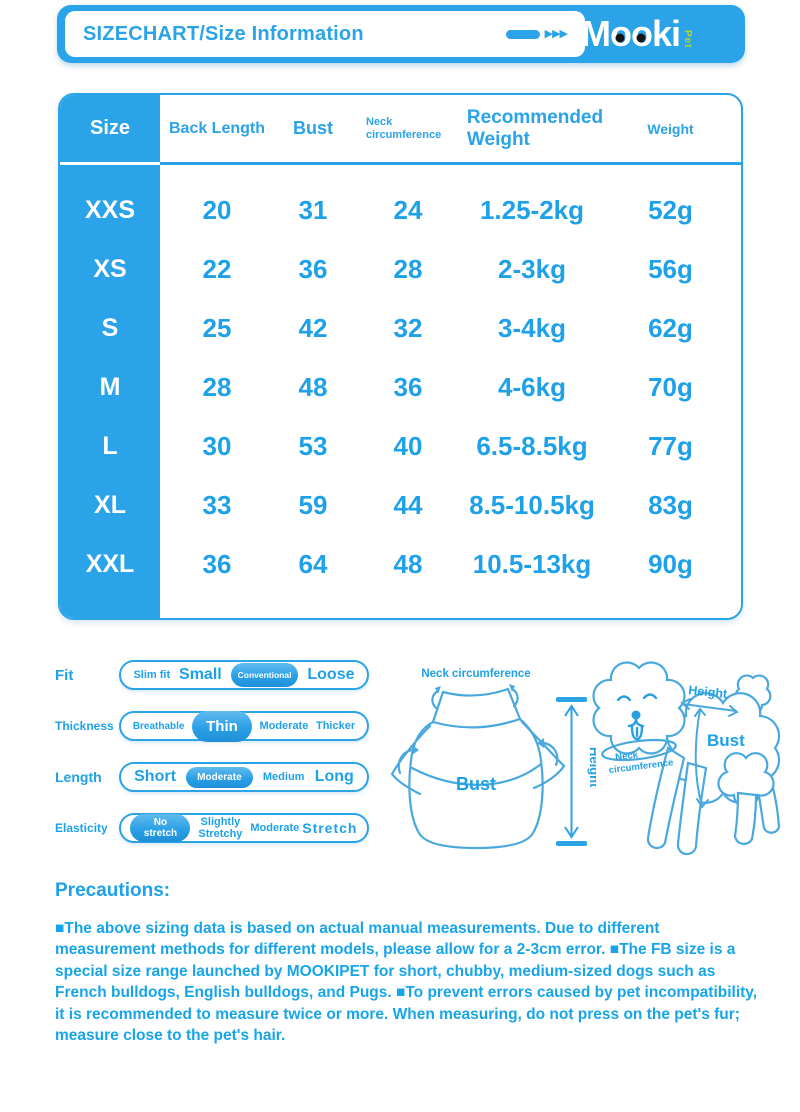 The height and width of the screenshot is (1112, 800). I want to click on column-header-bust: Bust, so click(313, 130).